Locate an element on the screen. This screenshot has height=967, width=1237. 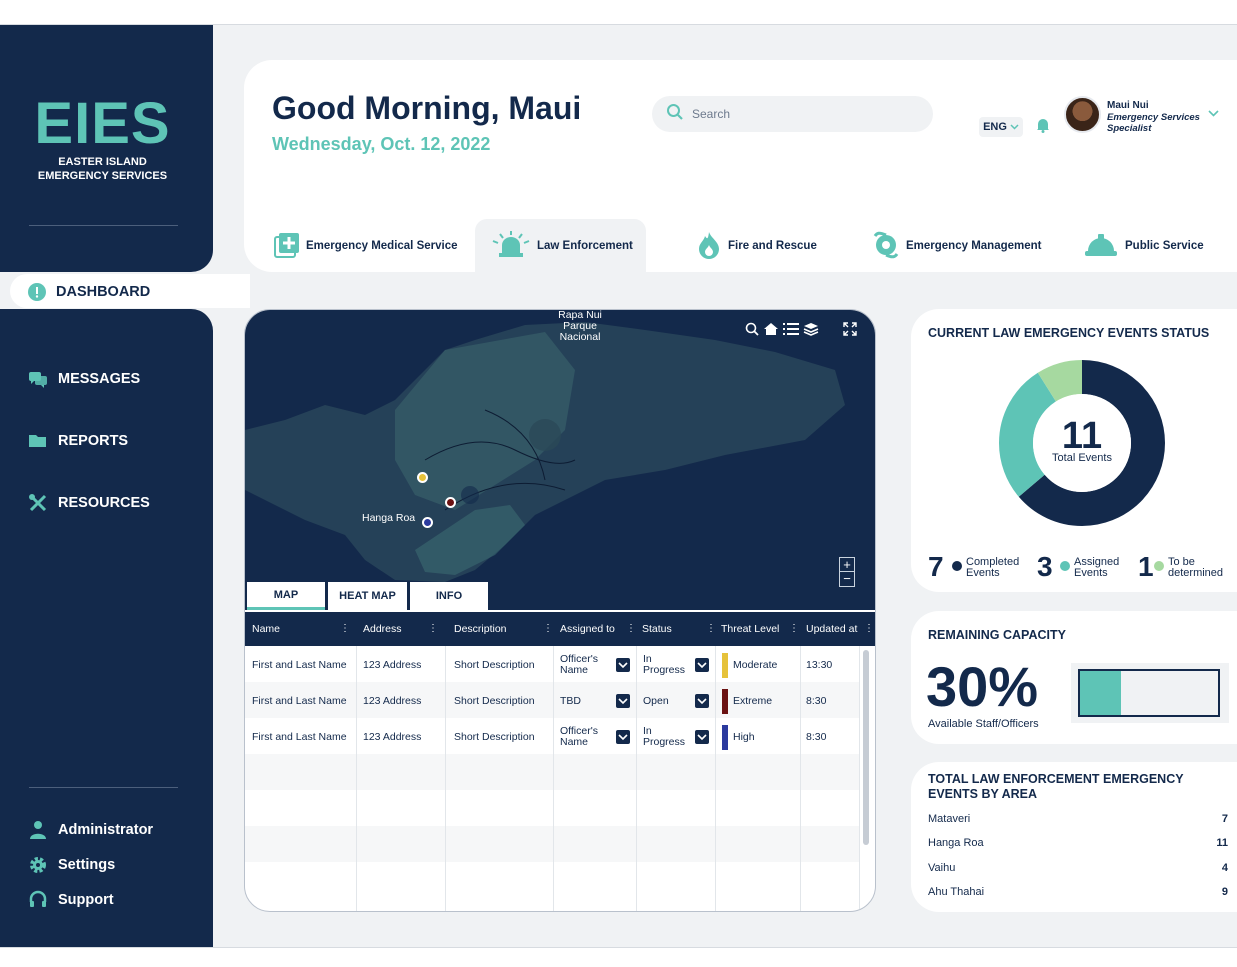
zoom-out-button: − is located at coordinates (847, 578).